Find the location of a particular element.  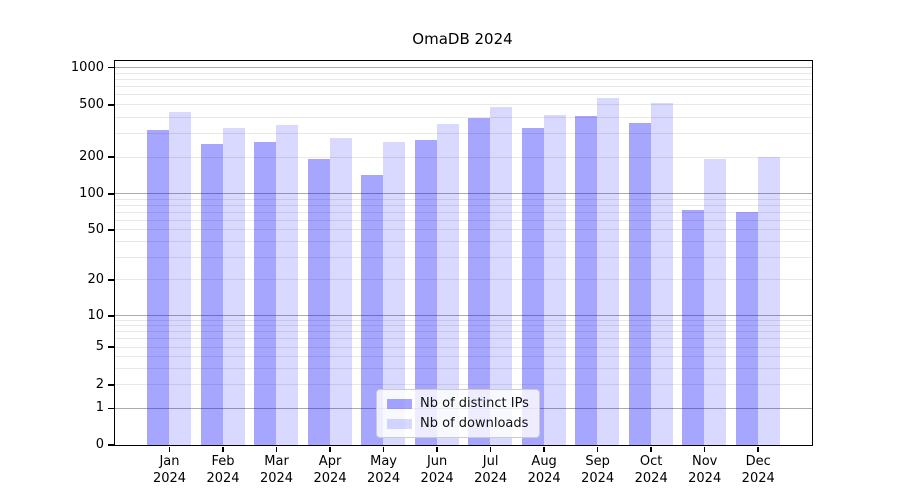

legend: Nb of distinct IPs Nb of downloads is located at coordinates (458, 413).